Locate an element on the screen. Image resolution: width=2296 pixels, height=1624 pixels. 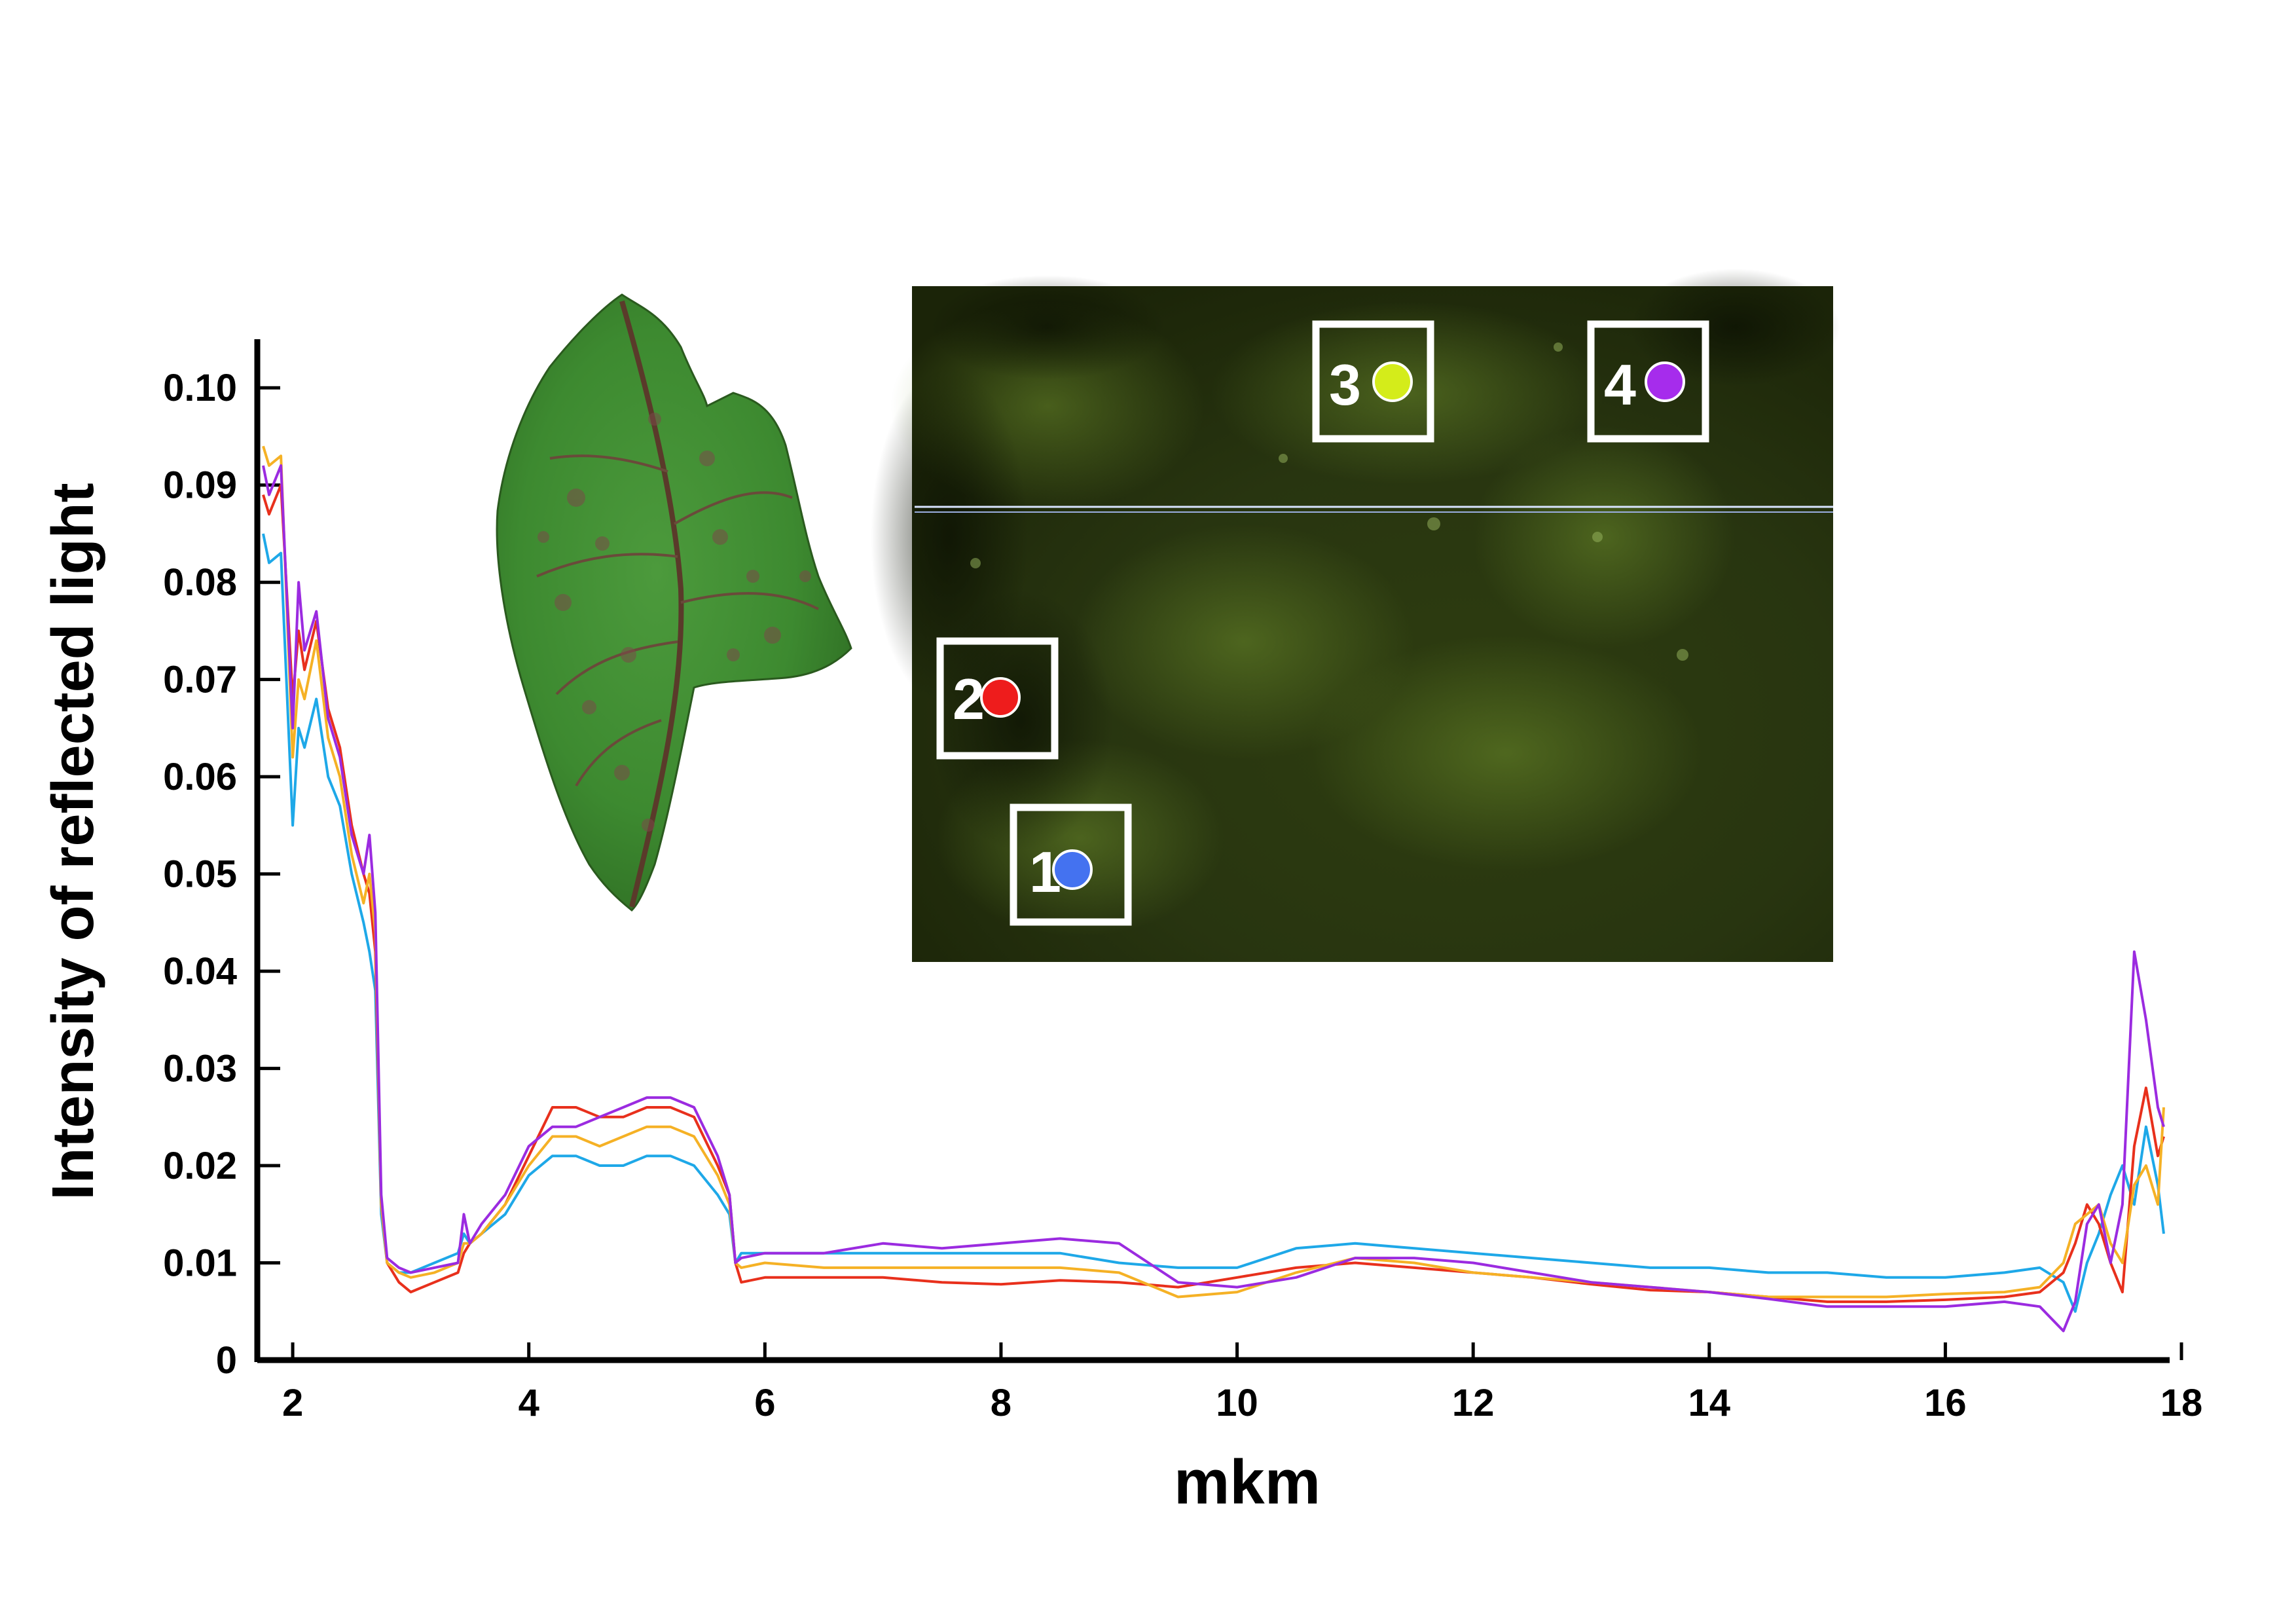
sample-marker-4: 4 is located at coordinates (1648, 381).